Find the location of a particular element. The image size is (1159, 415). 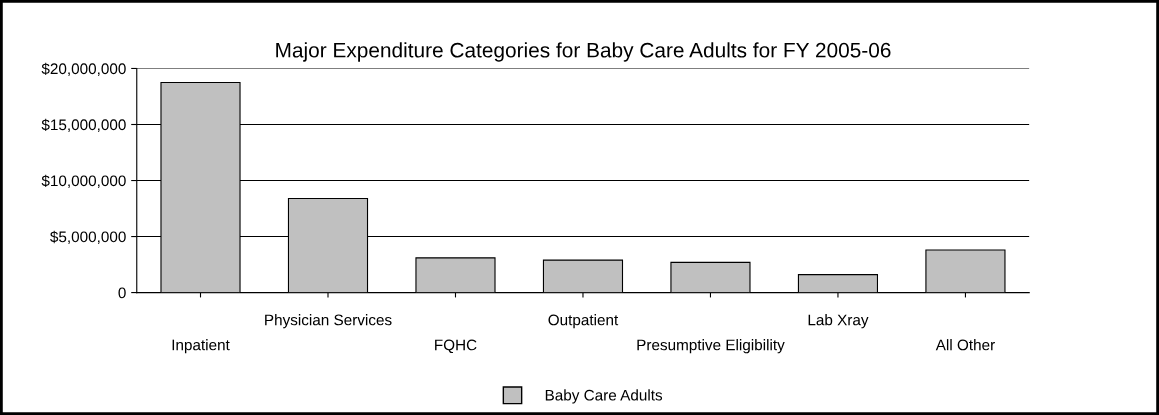

x-tick-label: Inpatient is located at coordinates (201, 346).